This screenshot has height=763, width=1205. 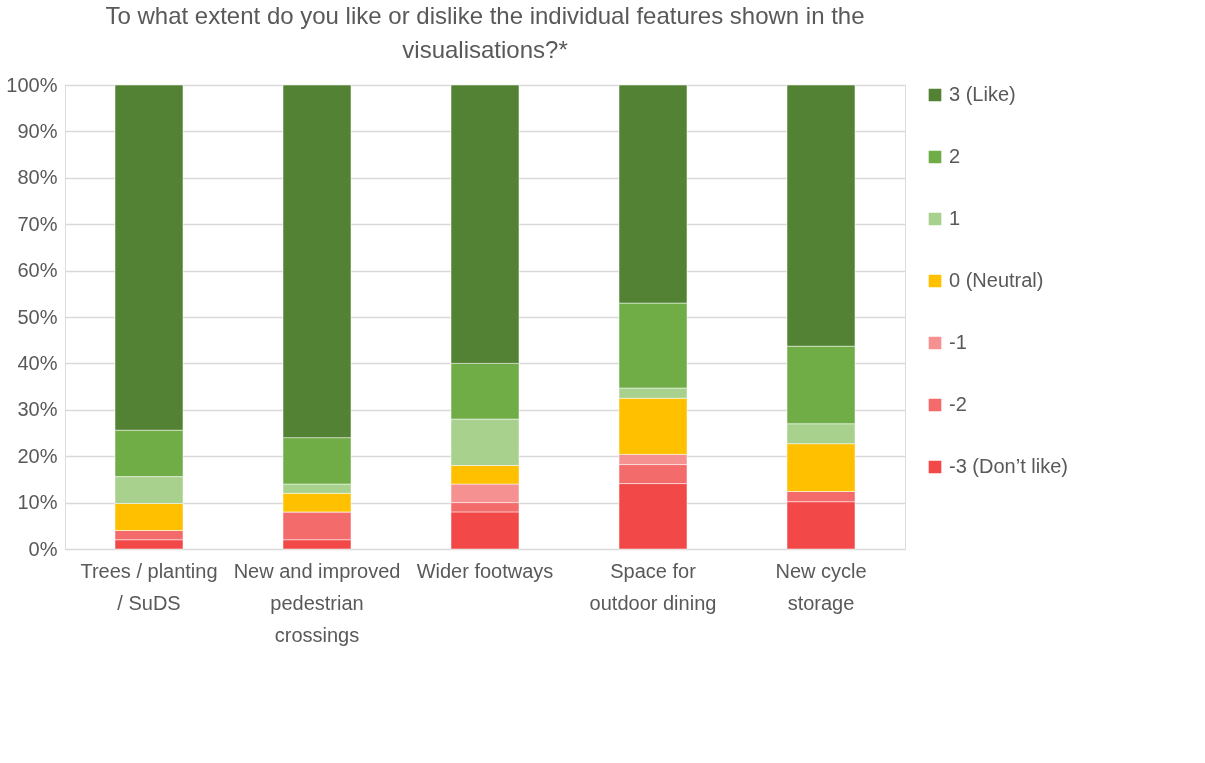 What do you see at coordinates (37, 130) in the screenshot?
I see `y-tick-label: 90%` at bounding box center [37, 130].